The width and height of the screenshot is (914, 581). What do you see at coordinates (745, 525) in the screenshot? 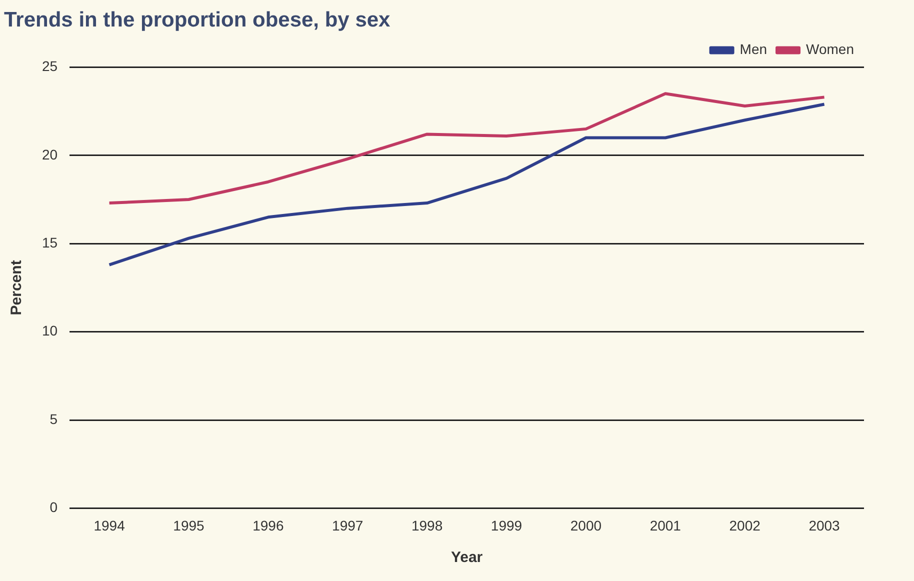
I see `x-tick-label: 2002` at bounding box center [745, 525].